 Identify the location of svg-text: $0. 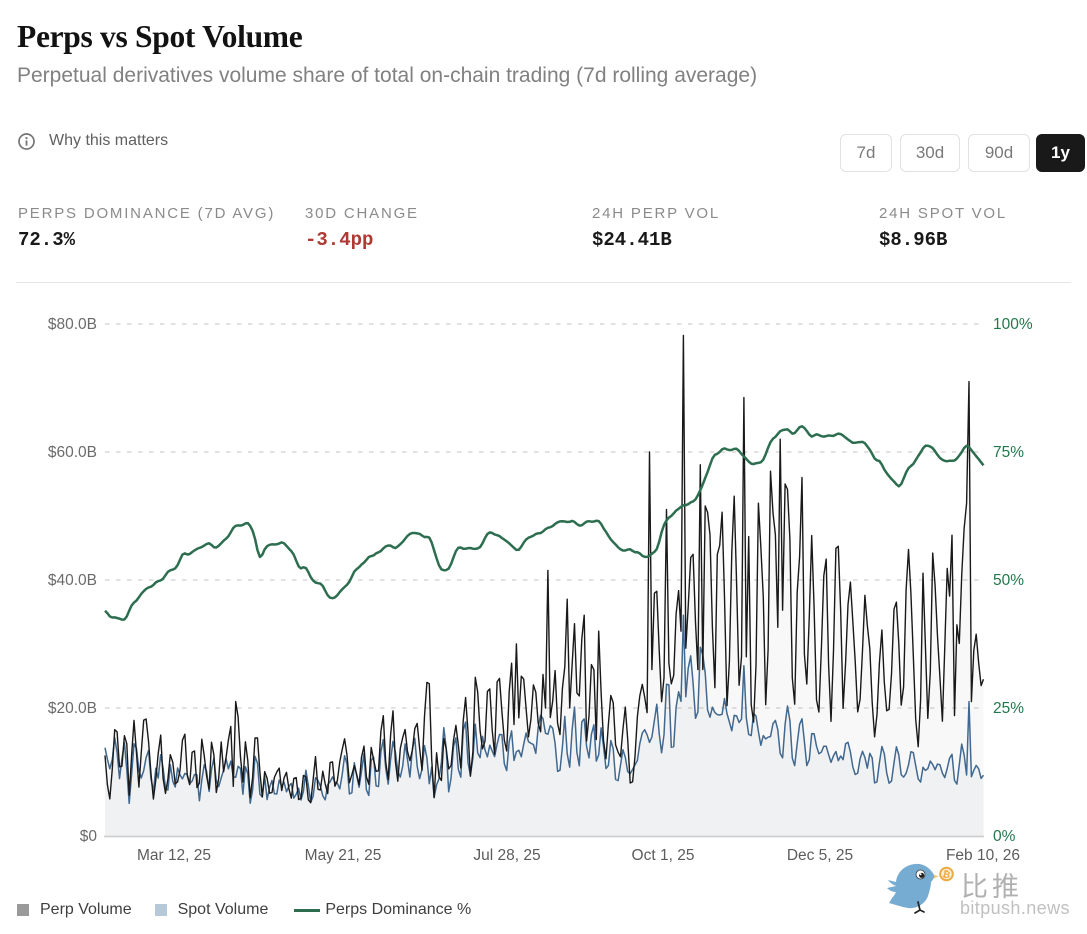
(89, 836).